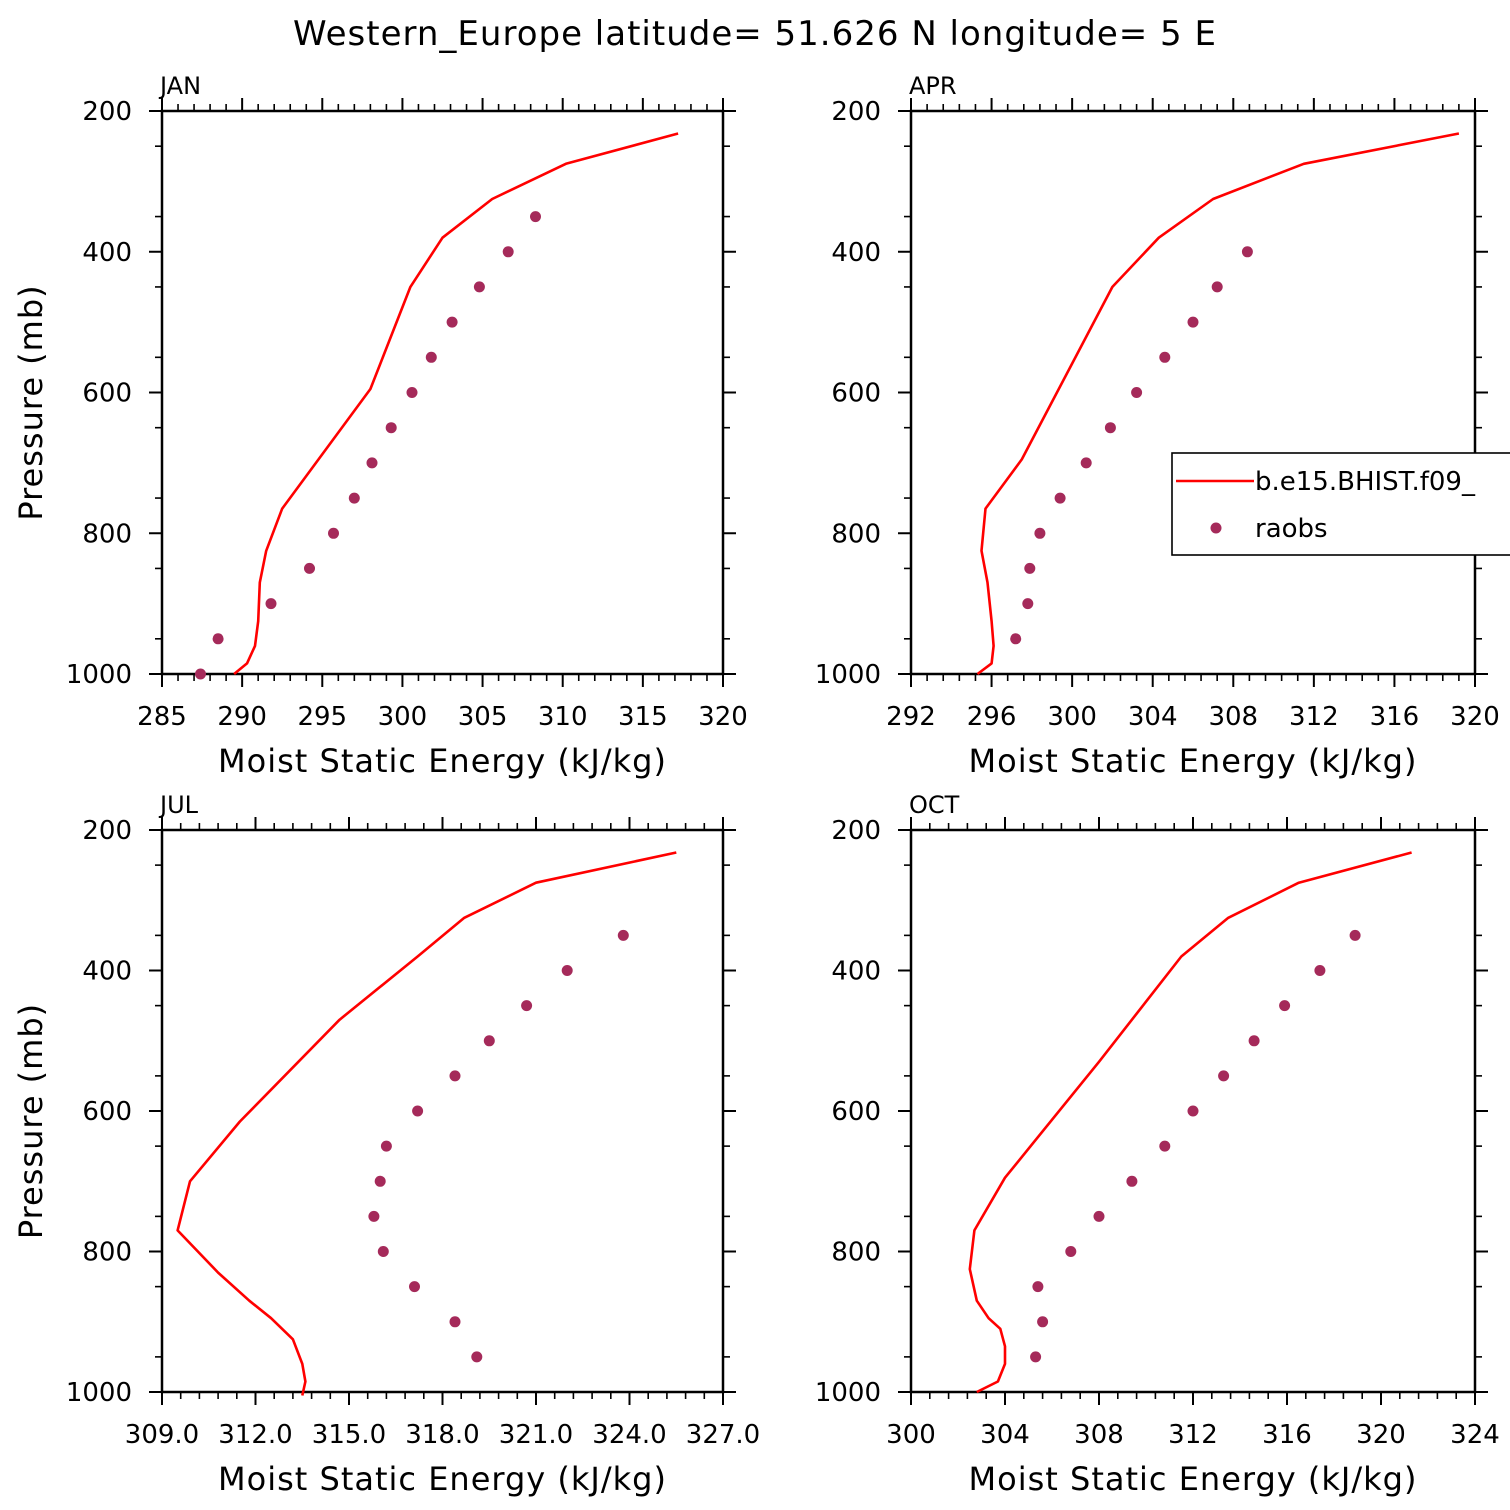  Describe the element at coordinates (934, 805) in the screenshot. I see `panel-label-oct: OCT` at that location.